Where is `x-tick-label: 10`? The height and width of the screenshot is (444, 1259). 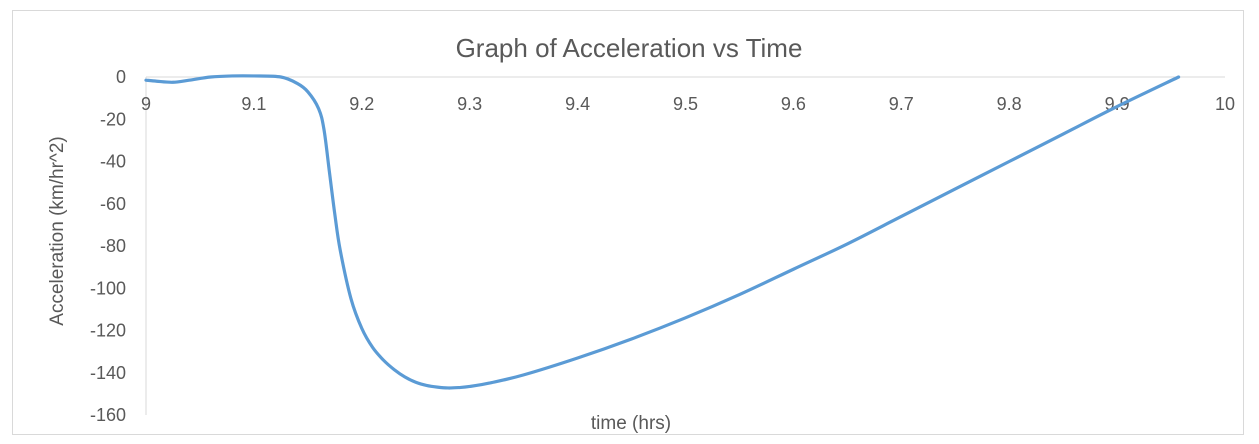
x-tick-label: 10 is located at coordinates (1225, 104).